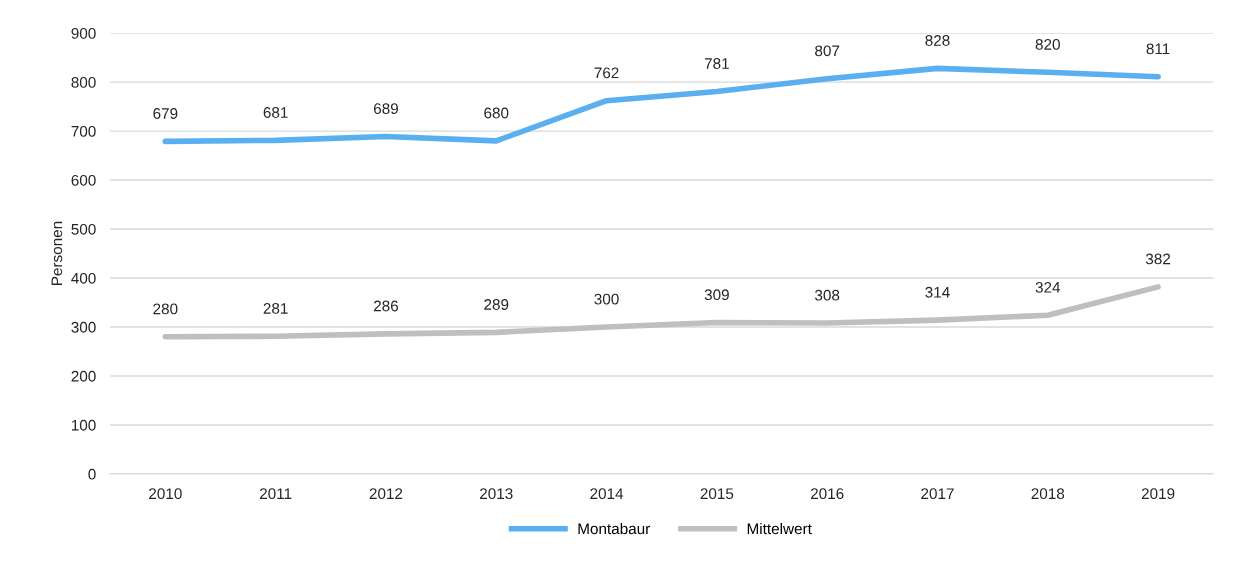  I want to click on legend-label: Mittelwert, so click(779, 528).